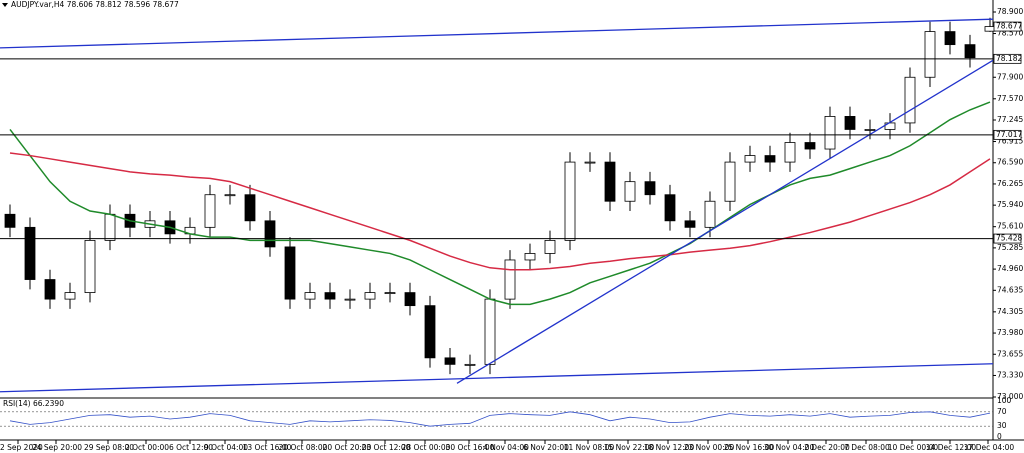 The image size is (1024, 453). Describe the element at coordinates (33, 403) in the screenshot. I see `rsi-title: RSI(14) 66.2390` at that location.